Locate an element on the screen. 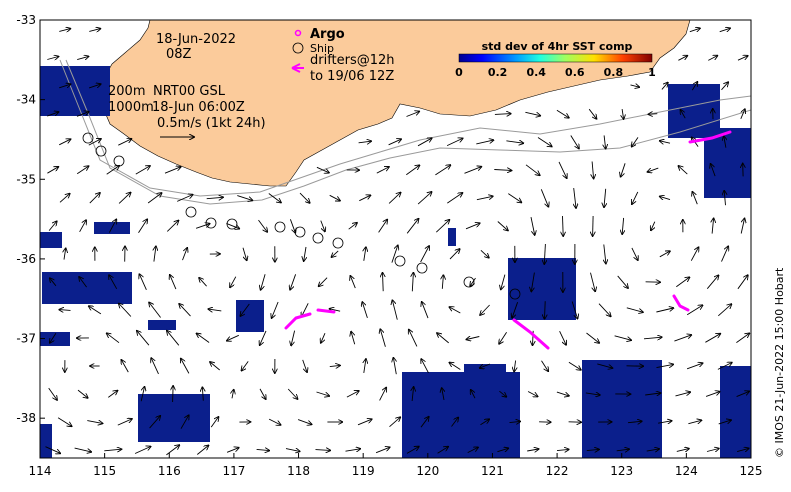 Image resolution: width=791 pixels, height=492 pixels. argo-legend-label: Argo is located at coordinates (327, 34).